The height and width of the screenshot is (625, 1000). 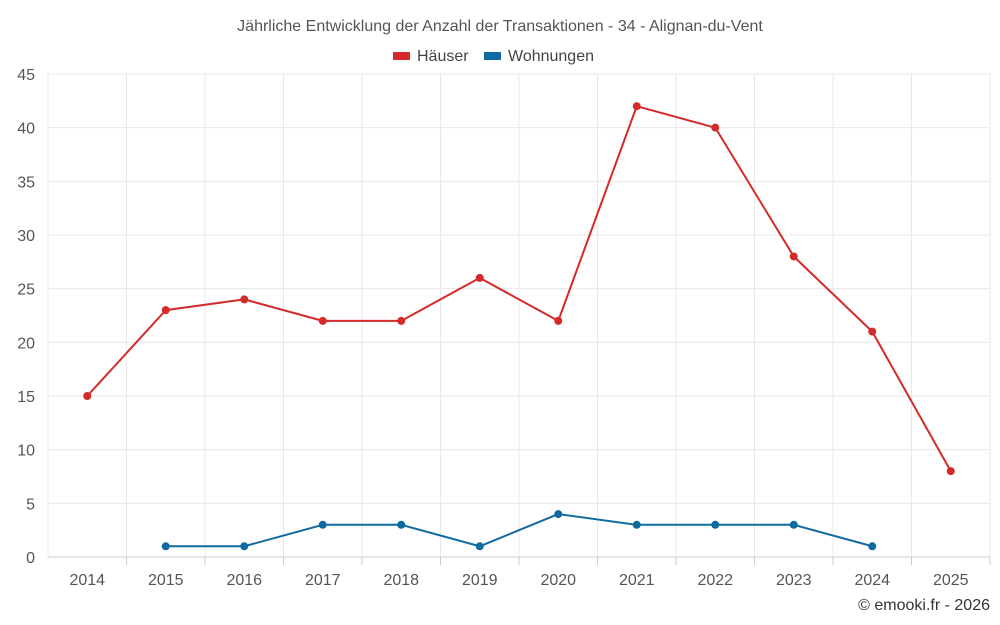 What do you see at coordinates (794, 580) in the screenshot?
I see `x-tick-label: 2023` at bounding box center [794, 580].